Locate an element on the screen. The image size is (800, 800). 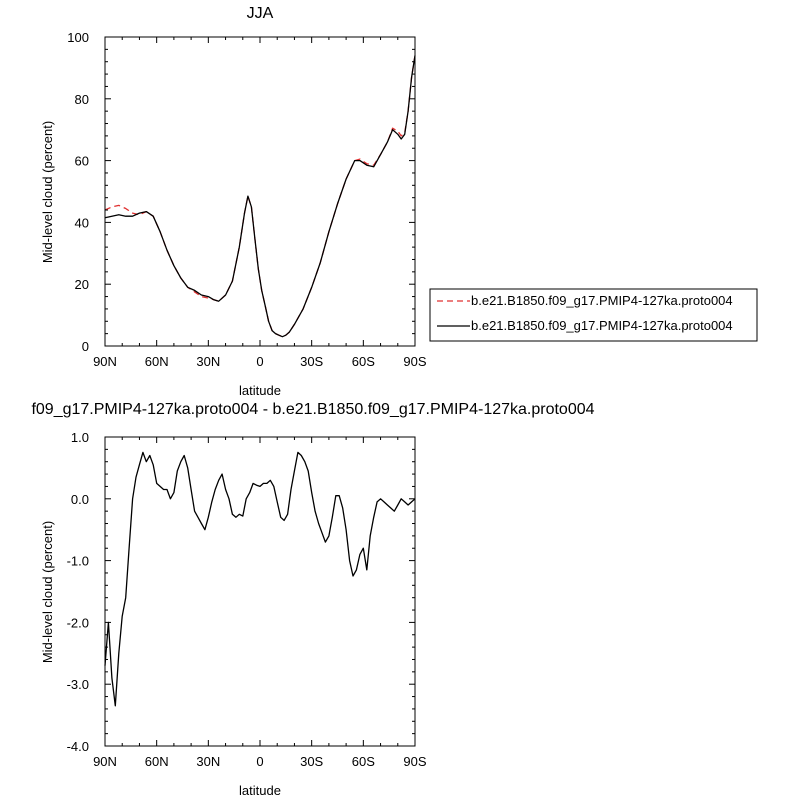
x-tick-label-1: 60N is located at coordinates (157, 761).